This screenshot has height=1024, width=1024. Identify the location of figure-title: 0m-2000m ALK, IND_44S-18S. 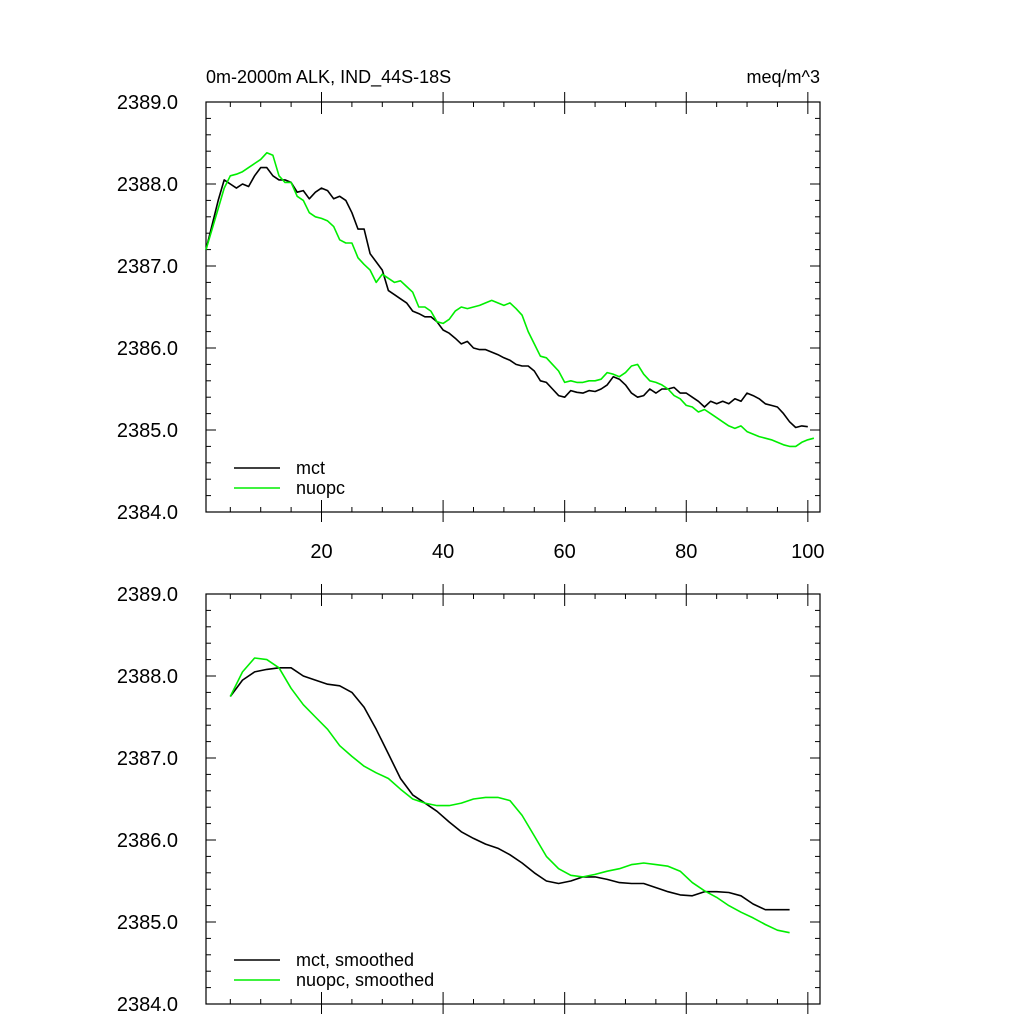
(328, 77).